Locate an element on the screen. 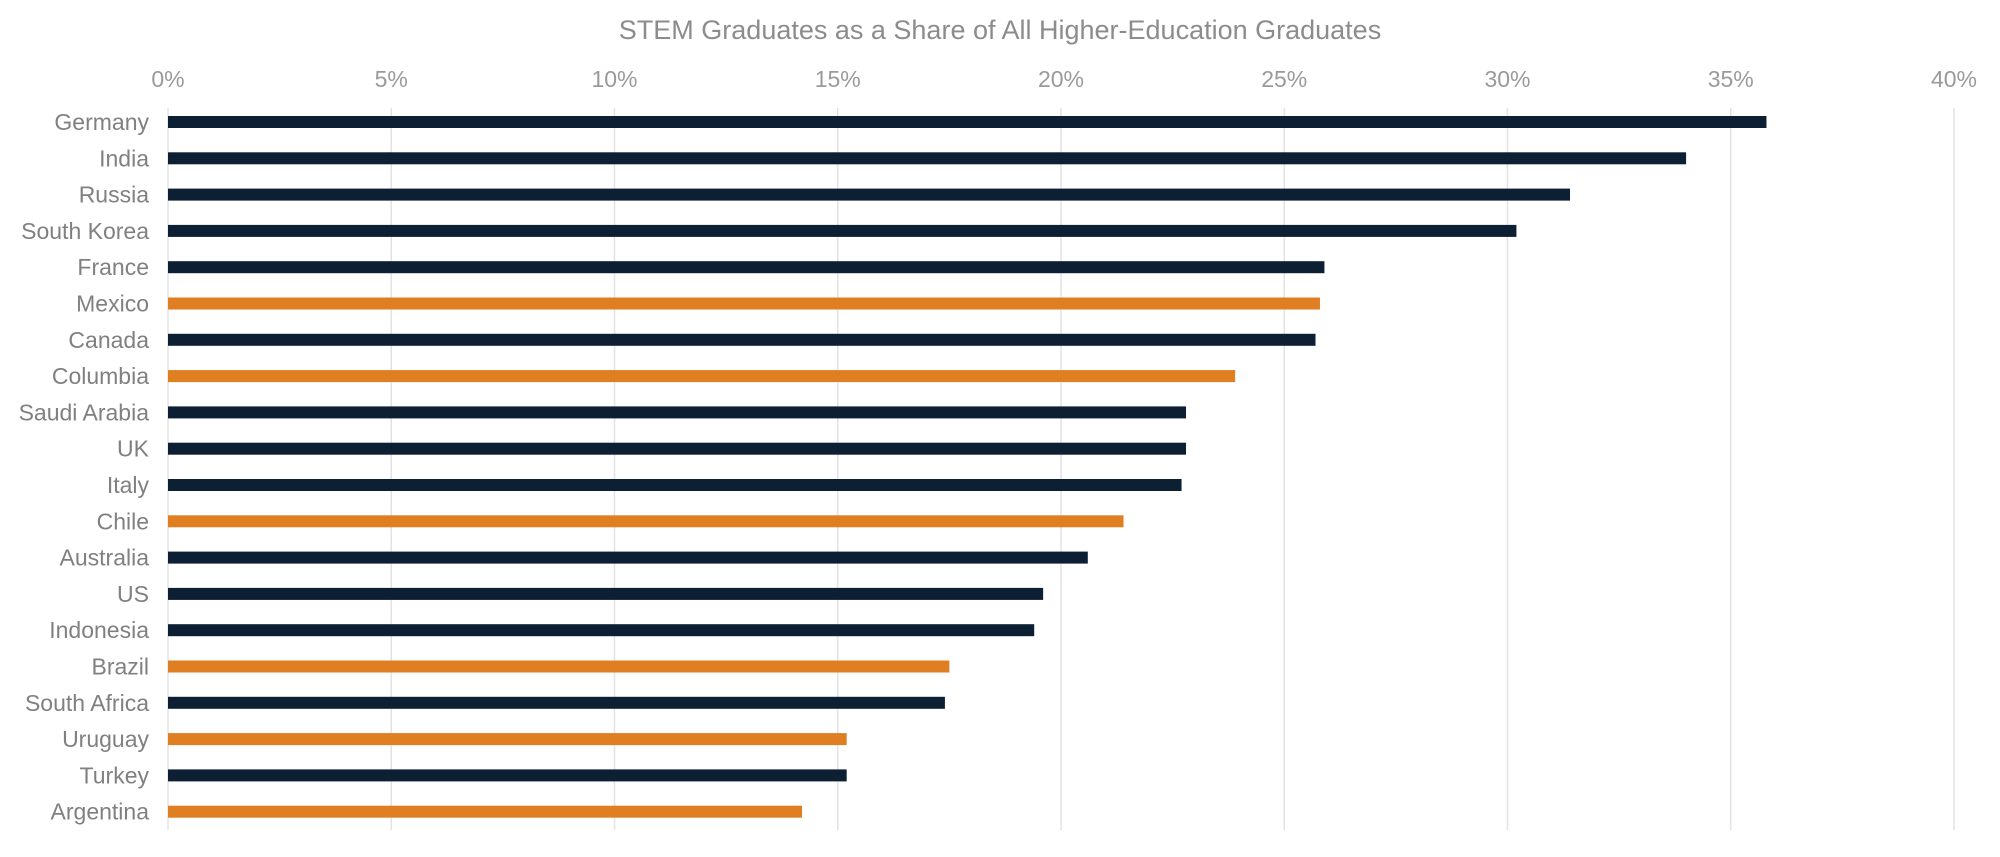  category-label: France is located at coordinates (113, 267).